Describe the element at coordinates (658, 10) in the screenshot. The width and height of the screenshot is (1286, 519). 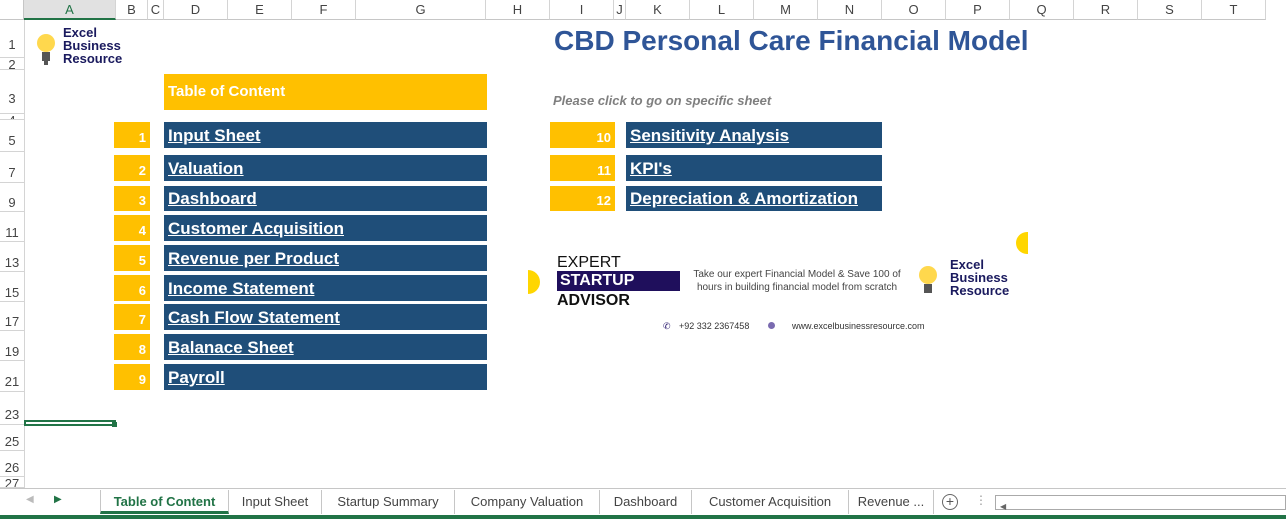
I see `column-header: K` at that location.